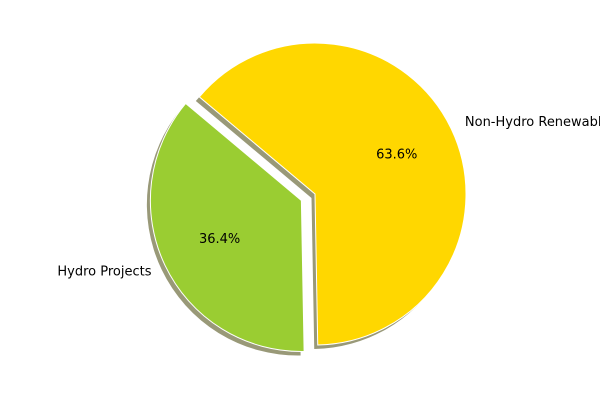 This screenshot has width=600, height=400. Describe the element at coordinates (396, 154) in the screenshot. I see `slice-percent-non-hydro-renewables: 63.6%` at that location.